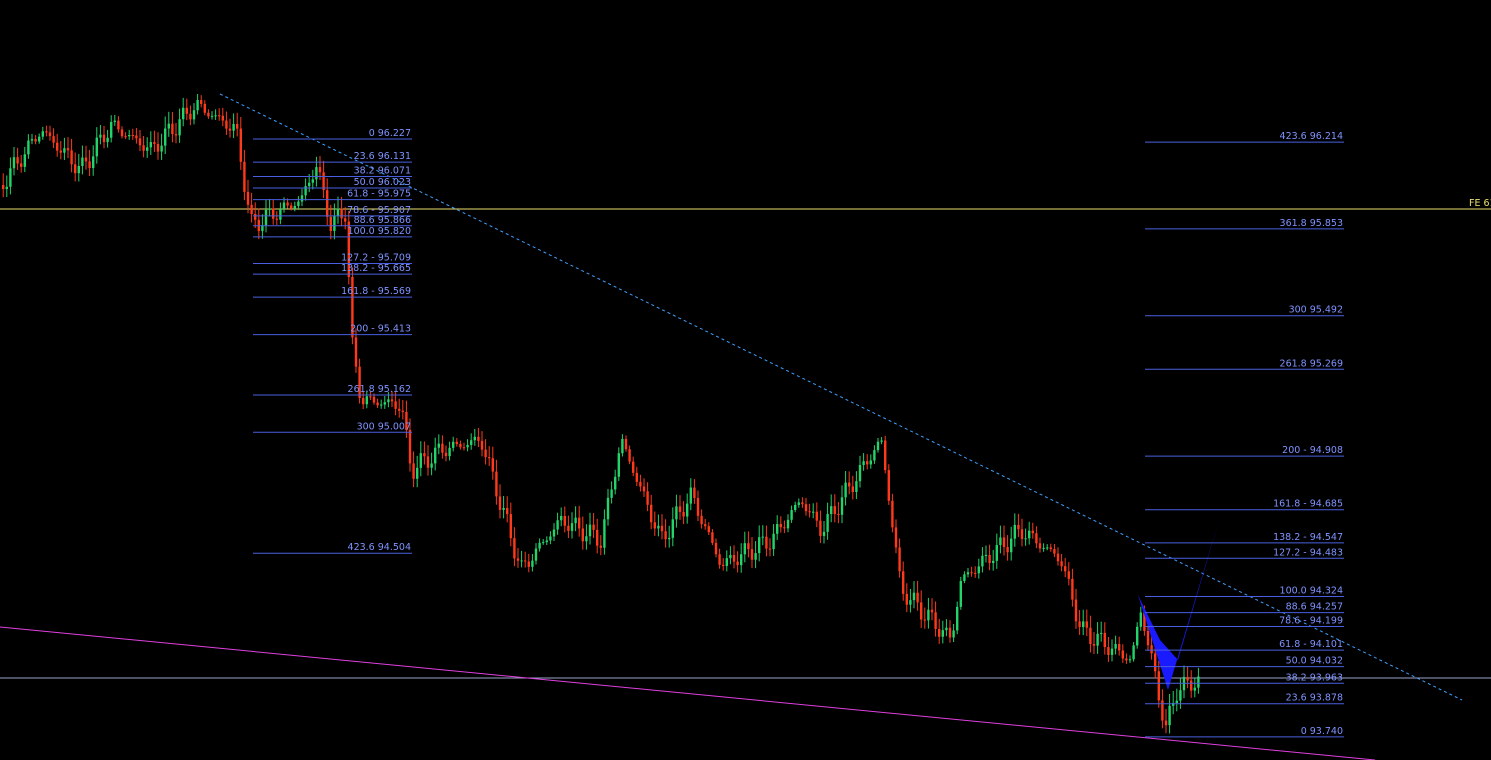  I want to click on fib-level-label: 161.8 - 95.569, so click(376, 291).